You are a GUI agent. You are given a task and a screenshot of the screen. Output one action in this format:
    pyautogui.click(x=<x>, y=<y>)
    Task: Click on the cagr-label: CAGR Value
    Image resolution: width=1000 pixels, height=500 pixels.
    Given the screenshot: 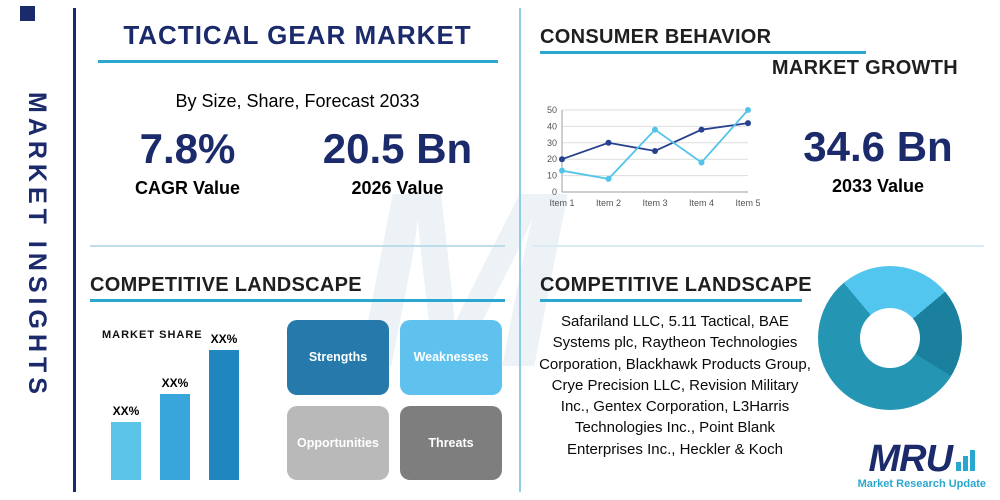 What is the action you would take?
    pyautogui.click(x=187, y=188)
    